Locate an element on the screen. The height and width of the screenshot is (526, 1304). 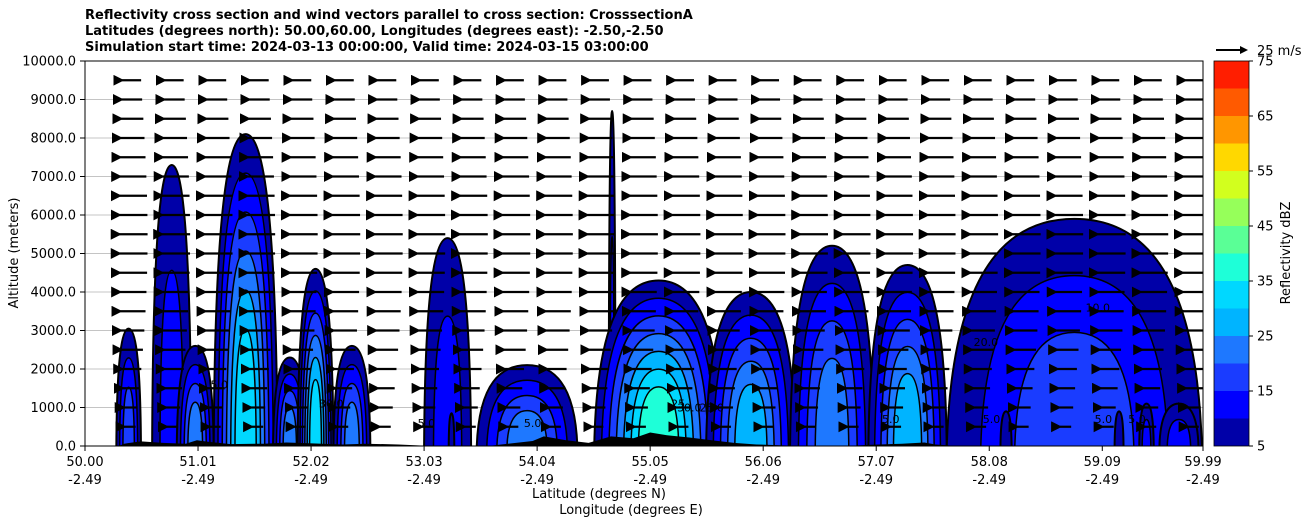
colorbar-tick-label: 55 is located at coordinates (1265, 172).